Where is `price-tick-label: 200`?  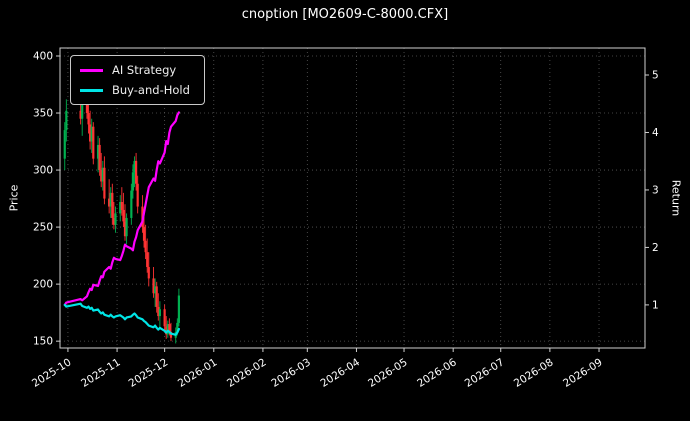 price-tick-label: 200 is located at coordinates (43, 285).